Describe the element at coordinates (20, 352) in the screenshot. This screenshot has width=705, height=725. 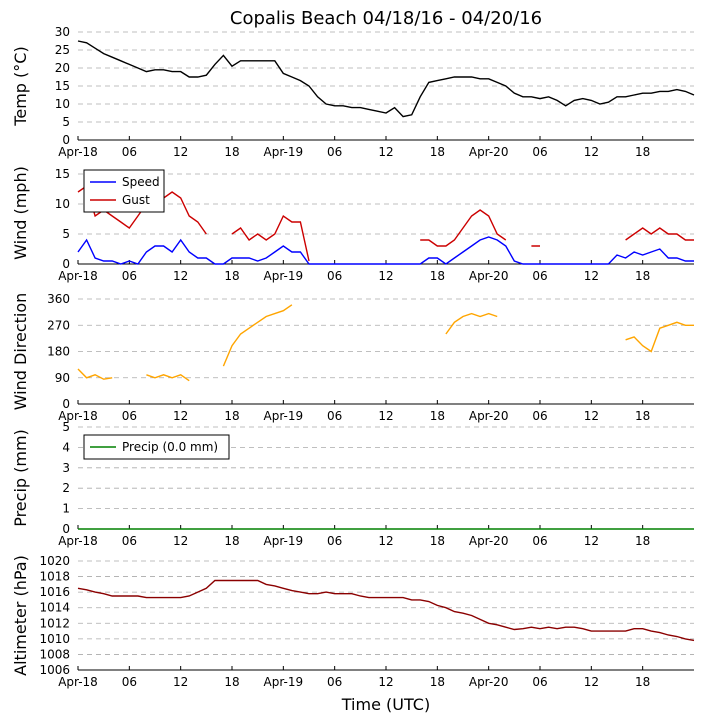
I see `y-axis-label: Wind Direction` at that location.